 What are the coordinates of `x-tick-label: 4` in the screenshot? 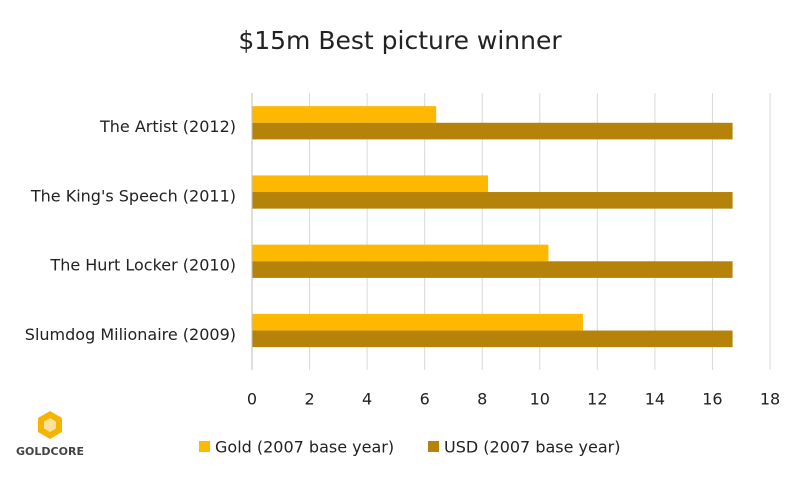 It's located at (367, 399).